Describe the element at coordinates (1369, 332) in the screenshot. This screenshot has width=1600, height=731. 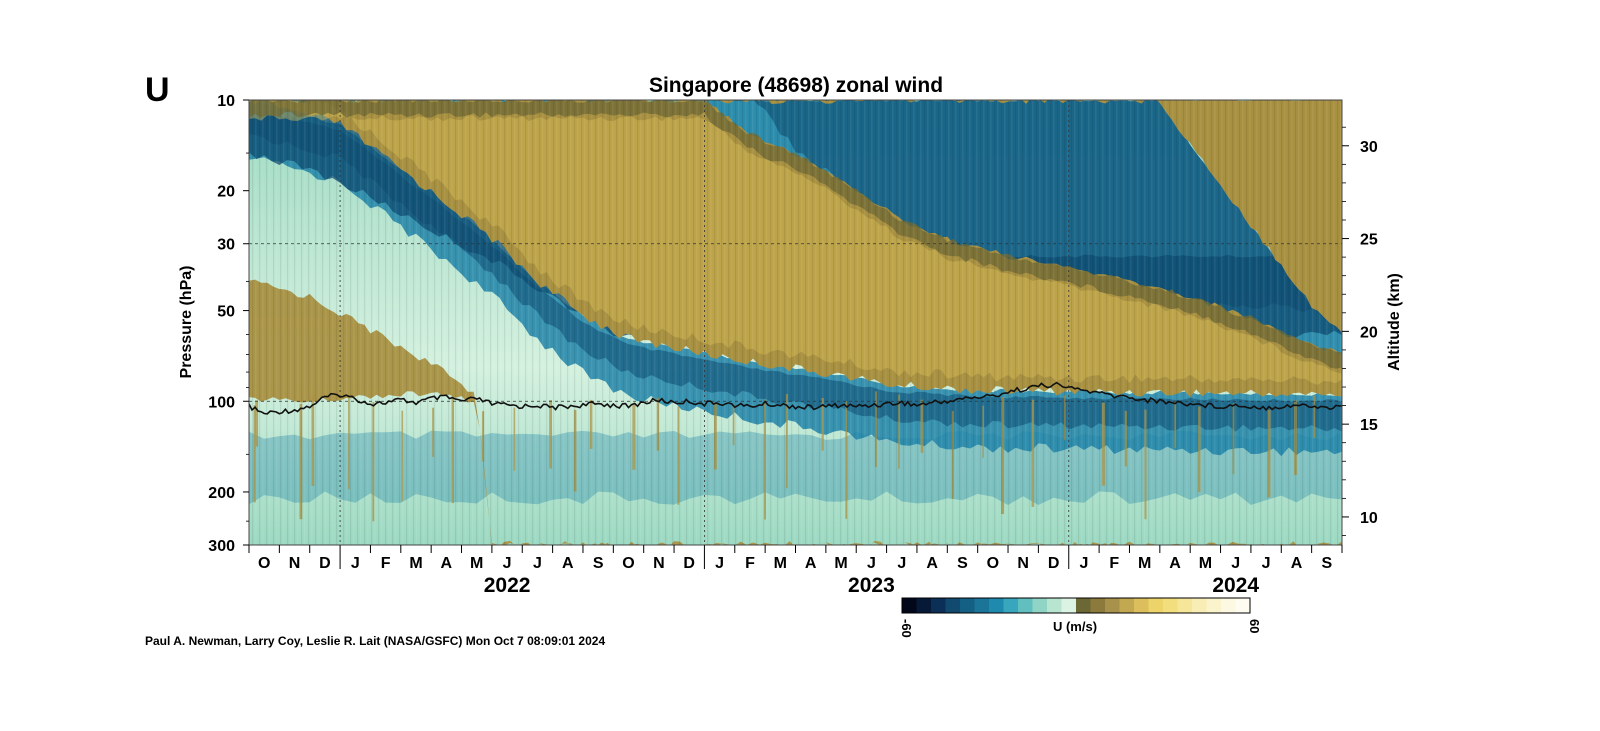
I see `altitude-tick-label: 20` at that location.